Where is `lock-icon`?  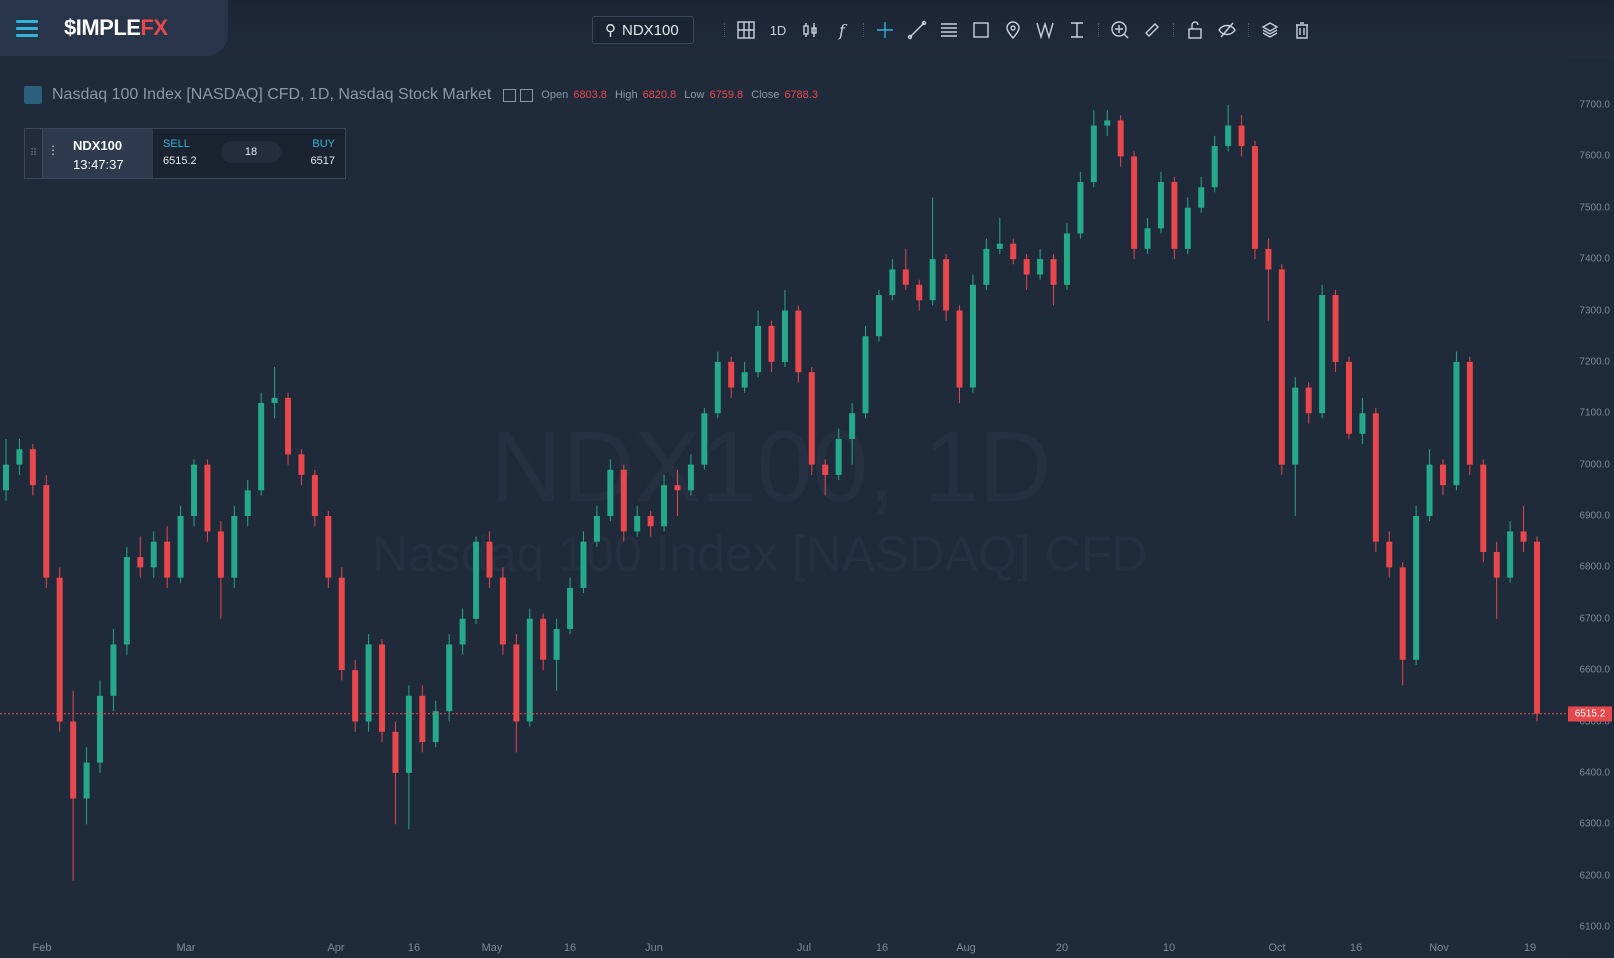
lock-icon is located at coordinates (1195, 30).